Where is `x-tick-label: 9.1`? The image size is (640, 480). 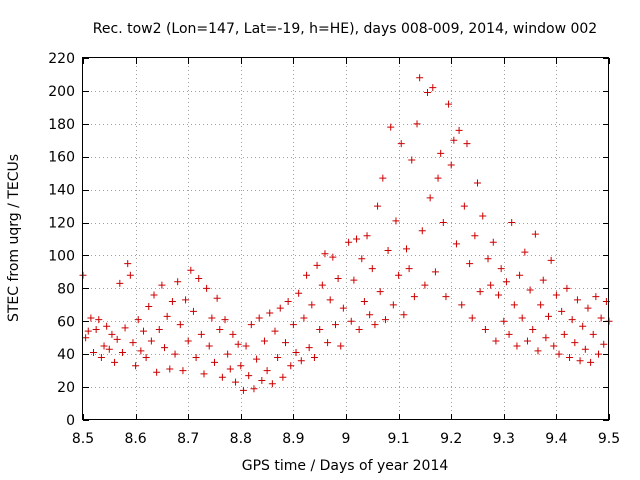
x-tick-label: 9.1 is located at coordinates (398, 439).